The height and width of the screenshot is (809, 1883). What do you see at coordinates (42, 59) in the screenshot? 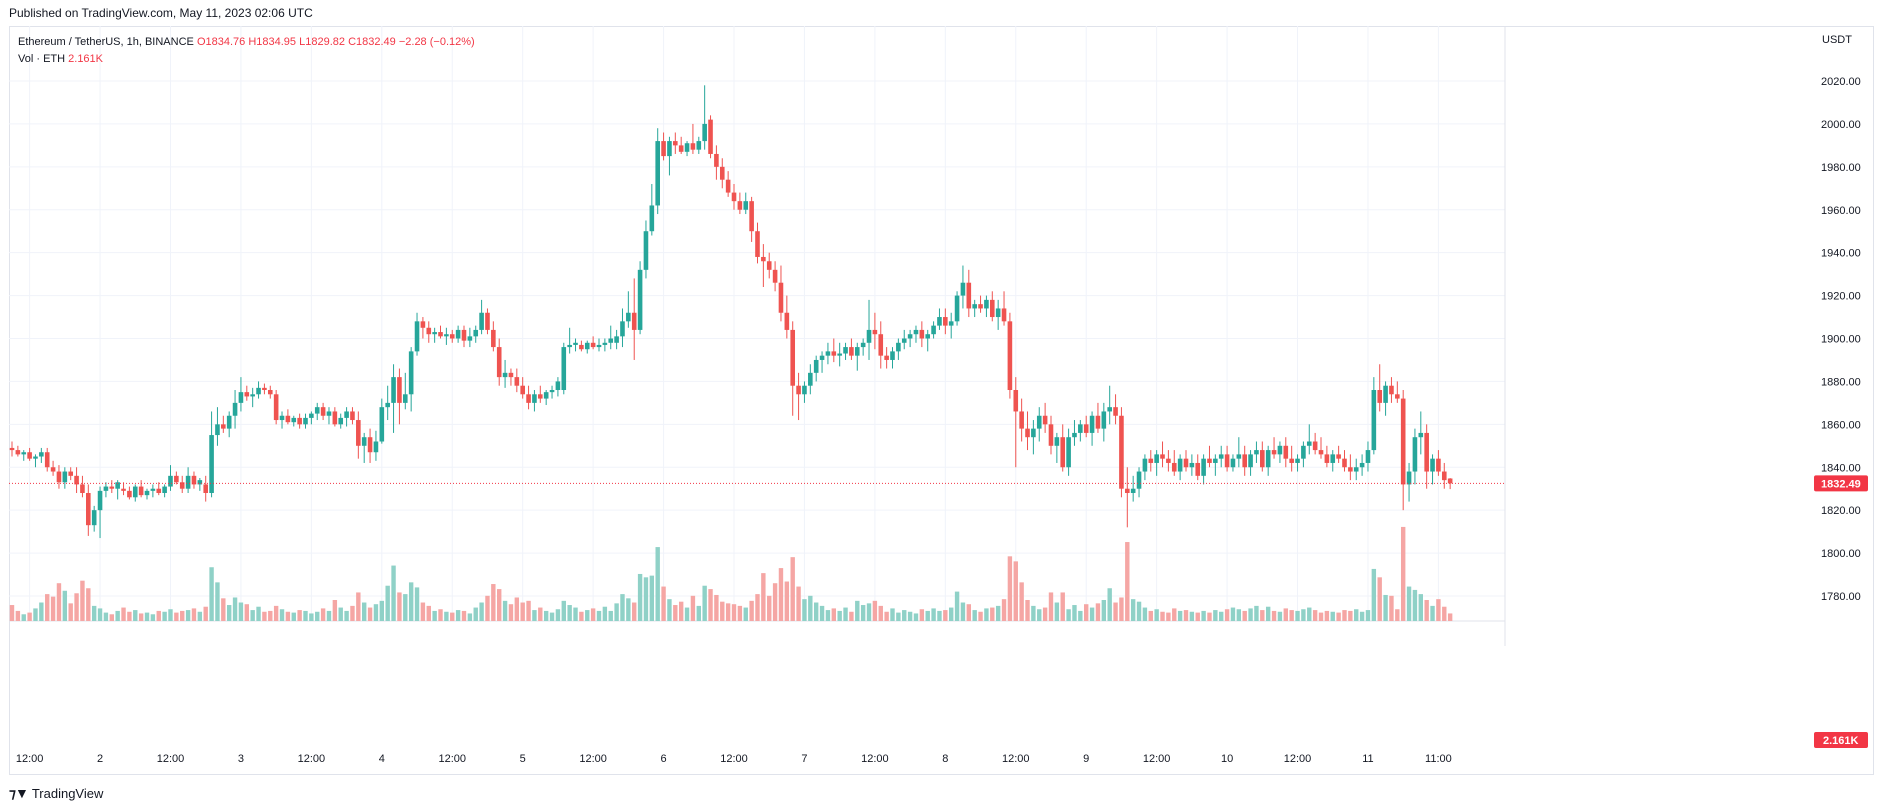
I see `volume-label: Vol · ETH` at bounding box center [42, 59].